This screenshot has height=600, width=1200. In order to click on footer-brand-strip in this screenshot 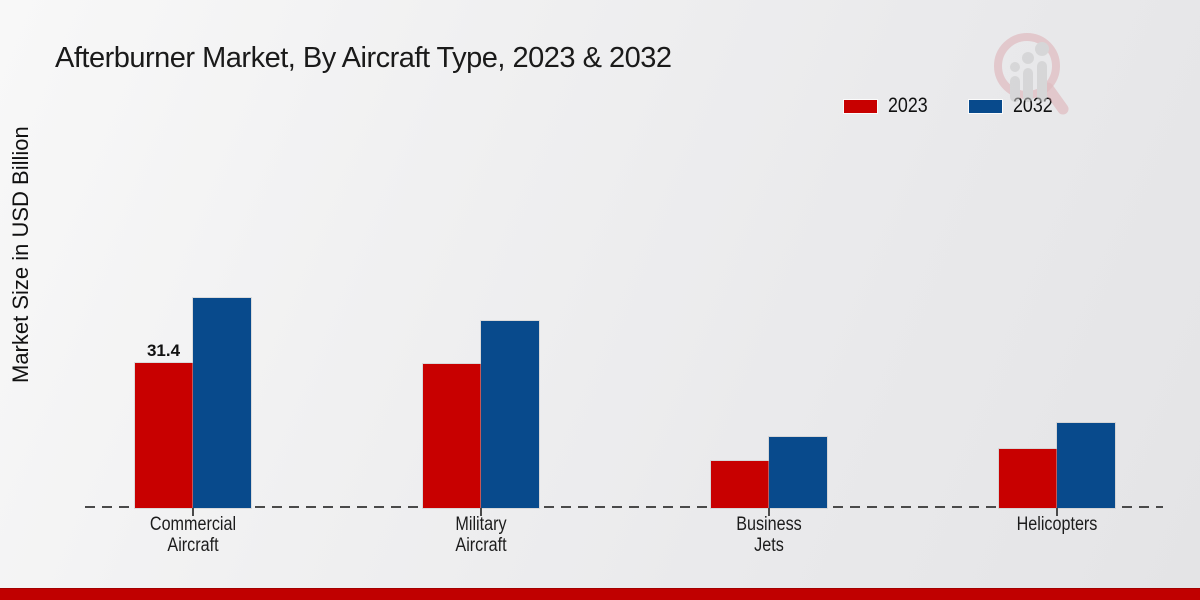, I will do `click(600, 594)`.